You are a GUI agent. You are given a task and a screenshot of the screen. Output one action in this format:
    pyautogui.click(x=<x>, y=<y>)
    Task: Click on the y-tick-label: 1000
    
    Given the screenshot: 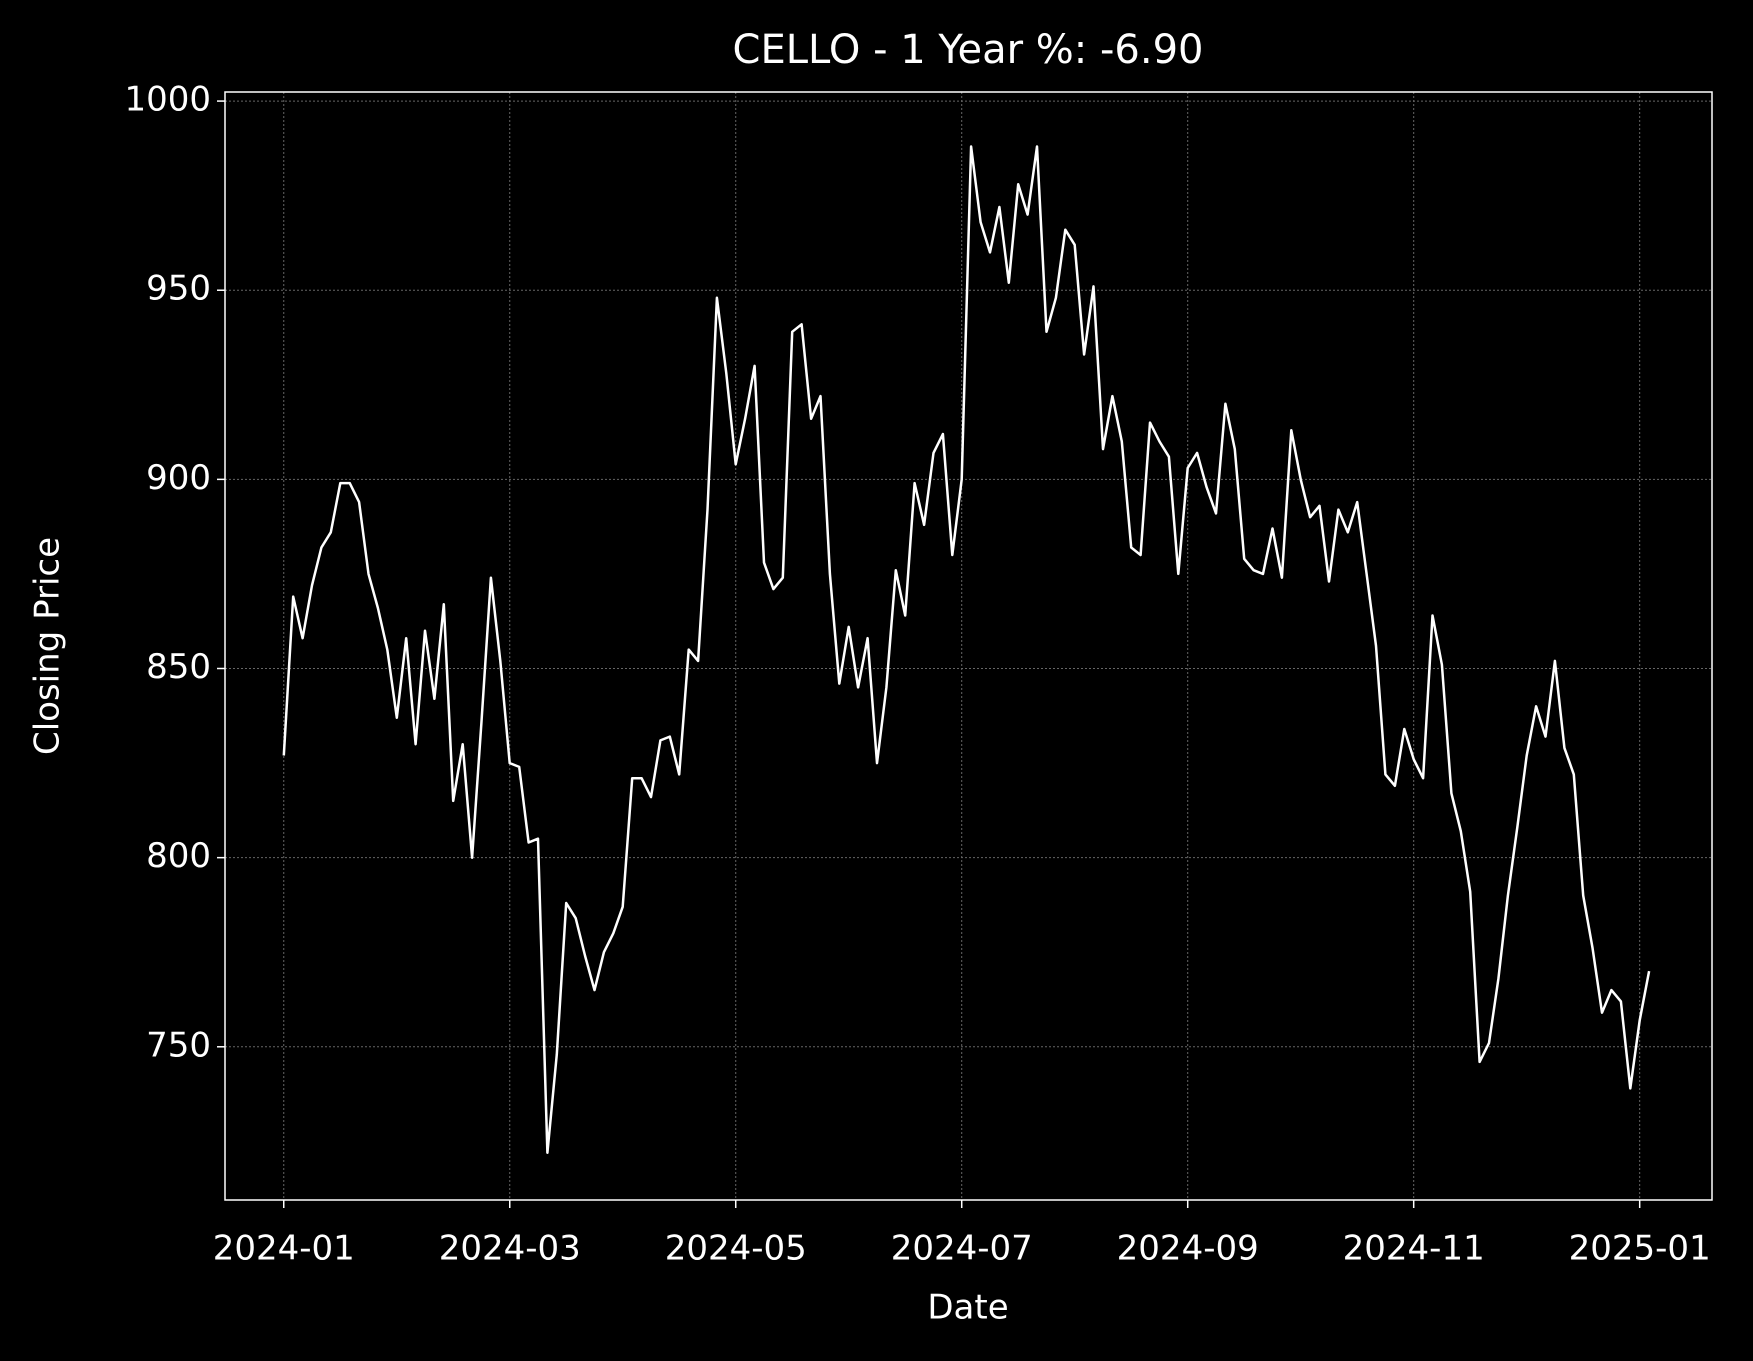 What is the action you would take?
    pyautogui.click(x=167, y=100)
    